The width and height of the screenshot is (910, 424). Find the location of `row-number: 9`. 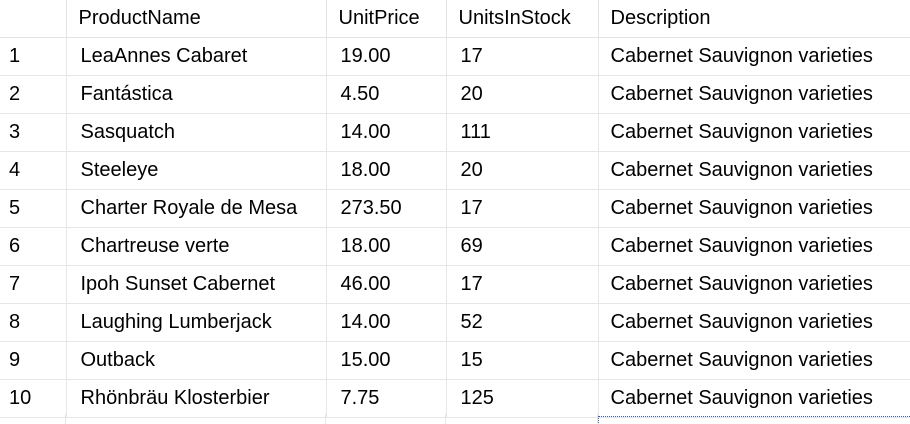

row-number: 9 is located at coordinates (33, 360).